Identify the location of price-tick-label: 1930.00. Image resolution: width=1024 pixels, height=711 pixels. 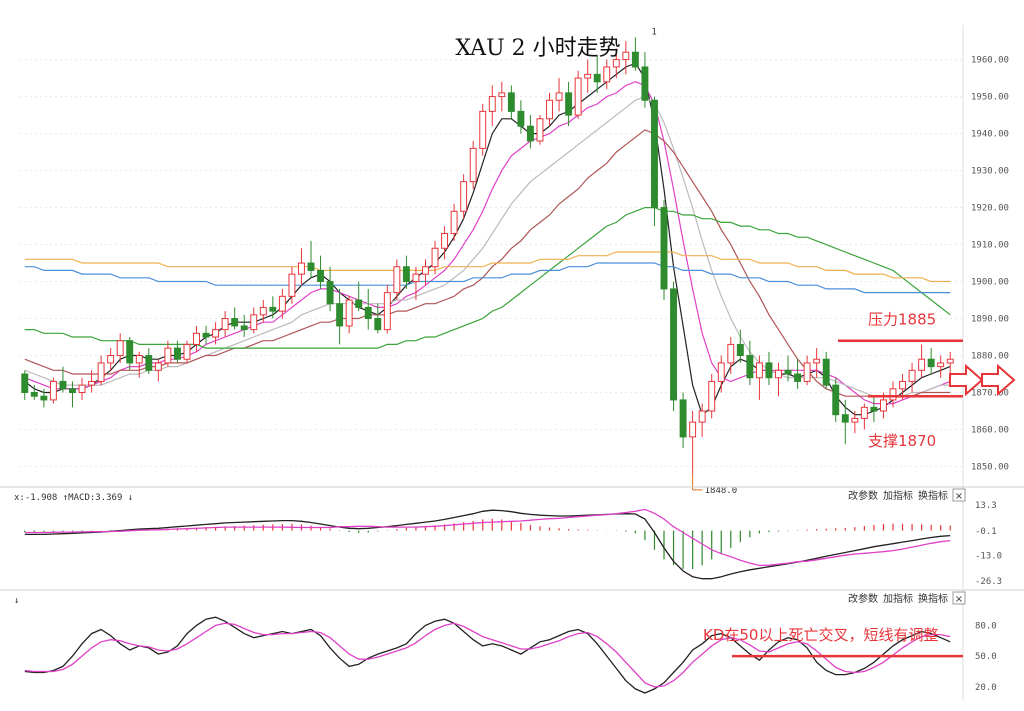
(990, 172).